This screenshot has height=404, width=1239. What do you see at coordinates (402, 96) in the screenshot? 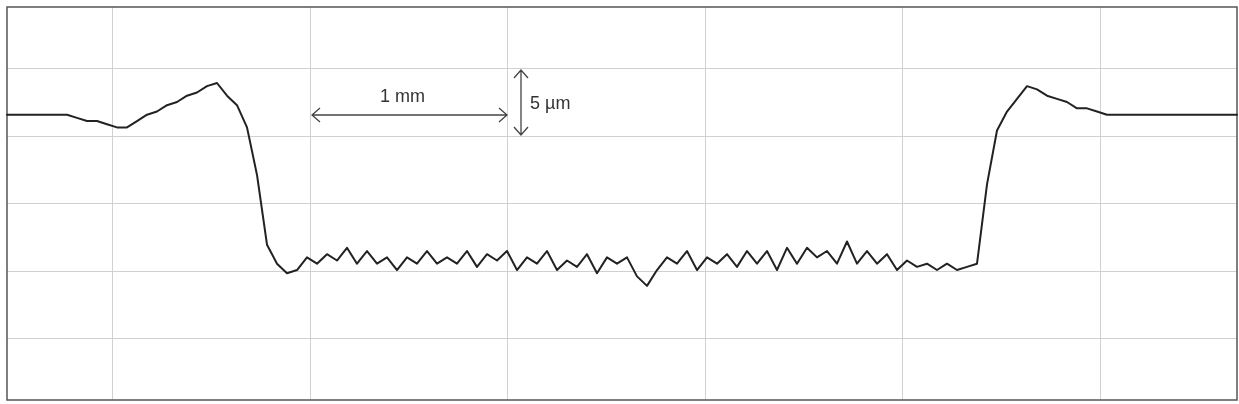
I see `annotation: 1 mm` at bounding box center [402, 96].